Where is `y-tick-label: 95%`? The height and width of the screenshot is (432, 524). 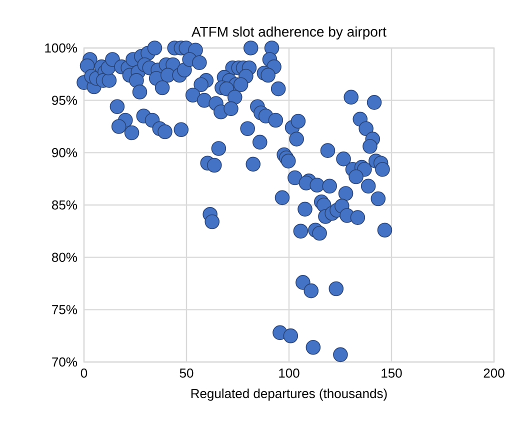 y-tick-label: 95% is located at coordinates (64, 100).